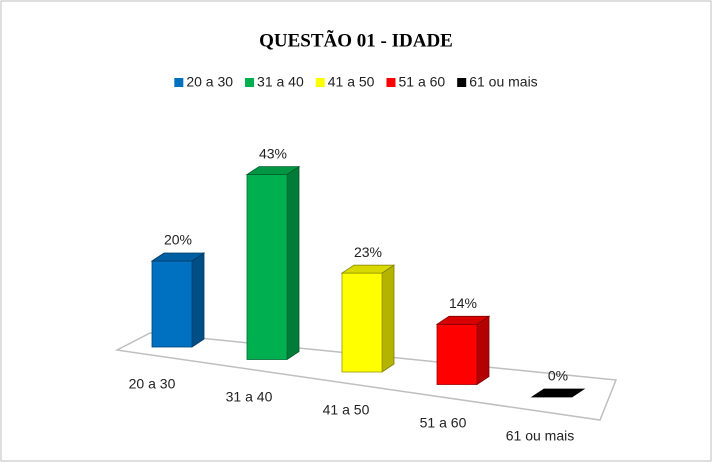  What do you see at coordinates (249, 397) in the screenshot?
I see `x-tick-label: 31 a 40` at bounding box center [249, 397].